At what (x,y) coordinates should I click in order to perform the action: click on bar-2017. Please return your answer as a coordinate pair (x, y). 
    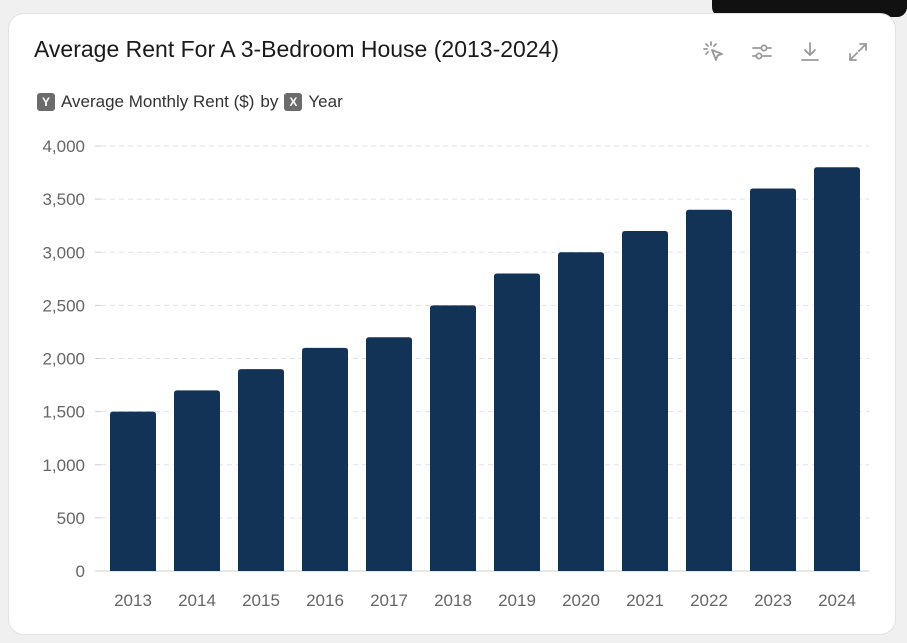
    Looking at the image, I should click on (389, 454).